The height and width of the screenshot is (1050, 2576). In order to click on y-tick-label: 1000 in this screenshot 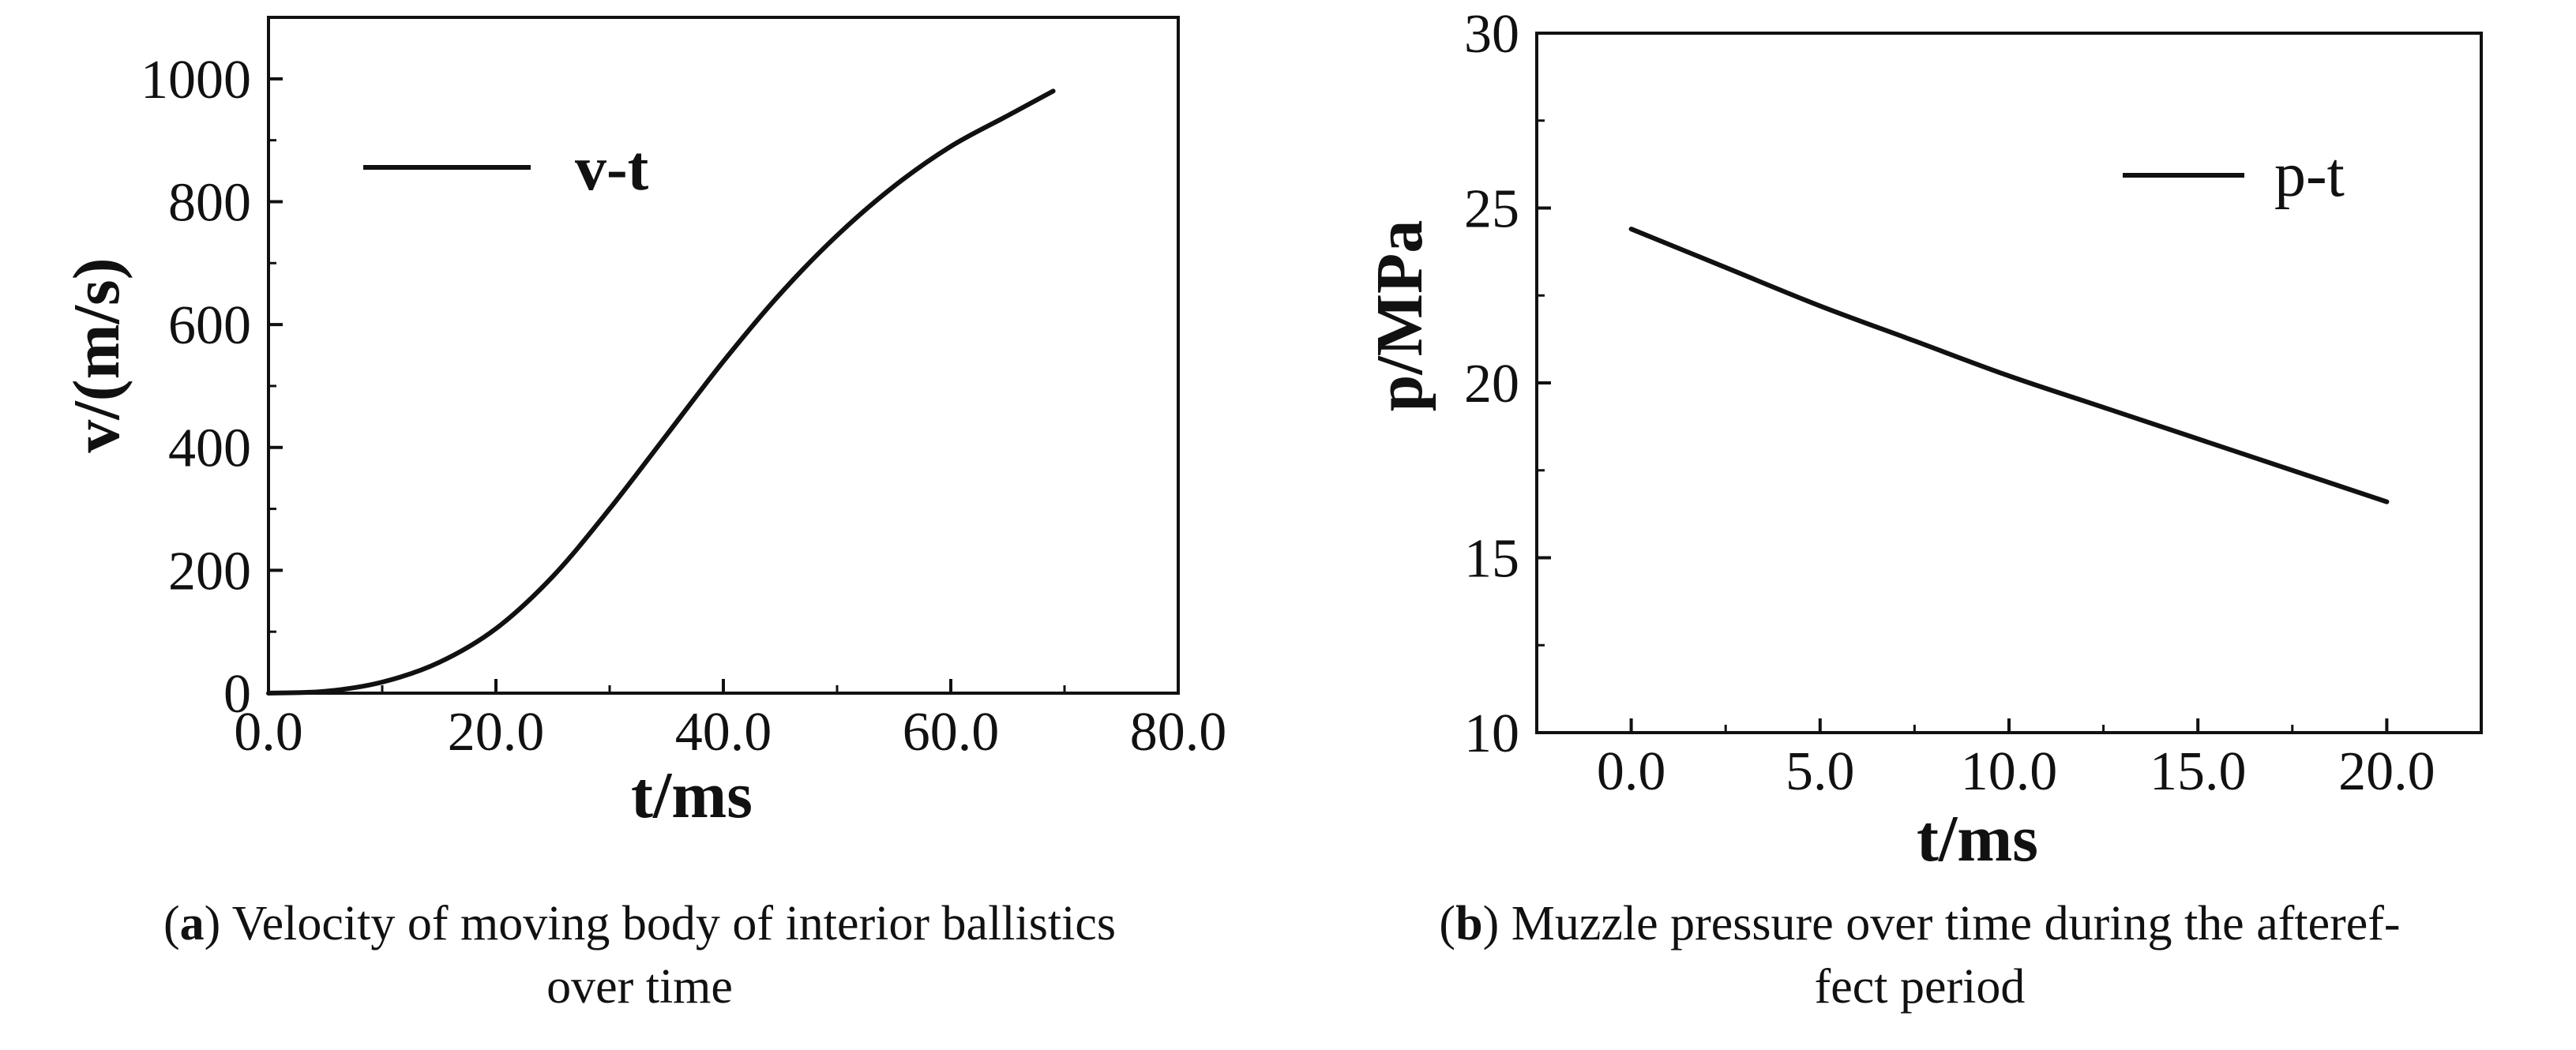, I will do `click(196, 80)`.